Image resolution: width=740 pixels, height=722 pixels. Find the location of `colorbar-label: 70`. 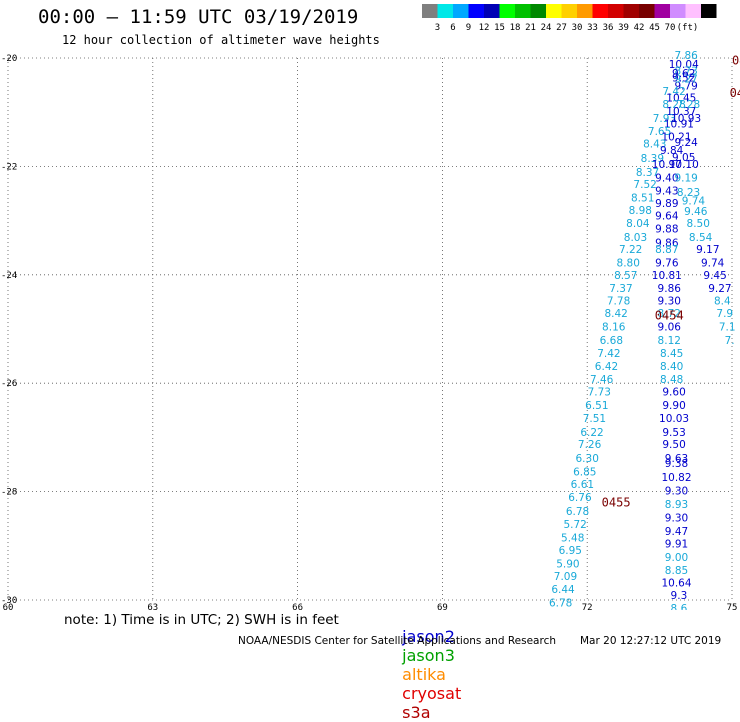

colorbar-label: 70 is located at coordinates (670, 28).